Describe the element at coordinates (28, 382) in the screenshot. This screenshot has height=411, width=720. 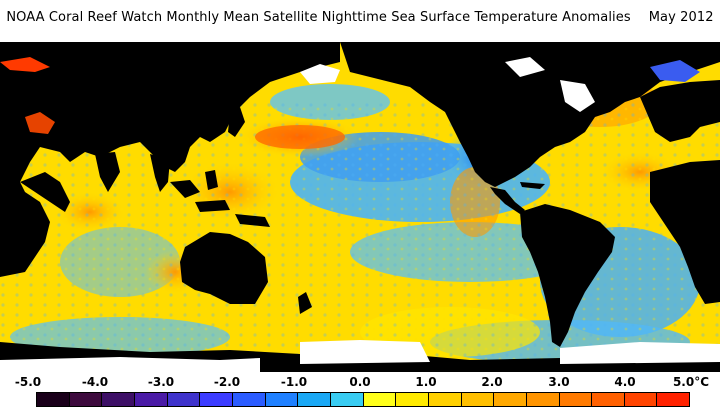
I see `tick-label: -5.0` at that location.